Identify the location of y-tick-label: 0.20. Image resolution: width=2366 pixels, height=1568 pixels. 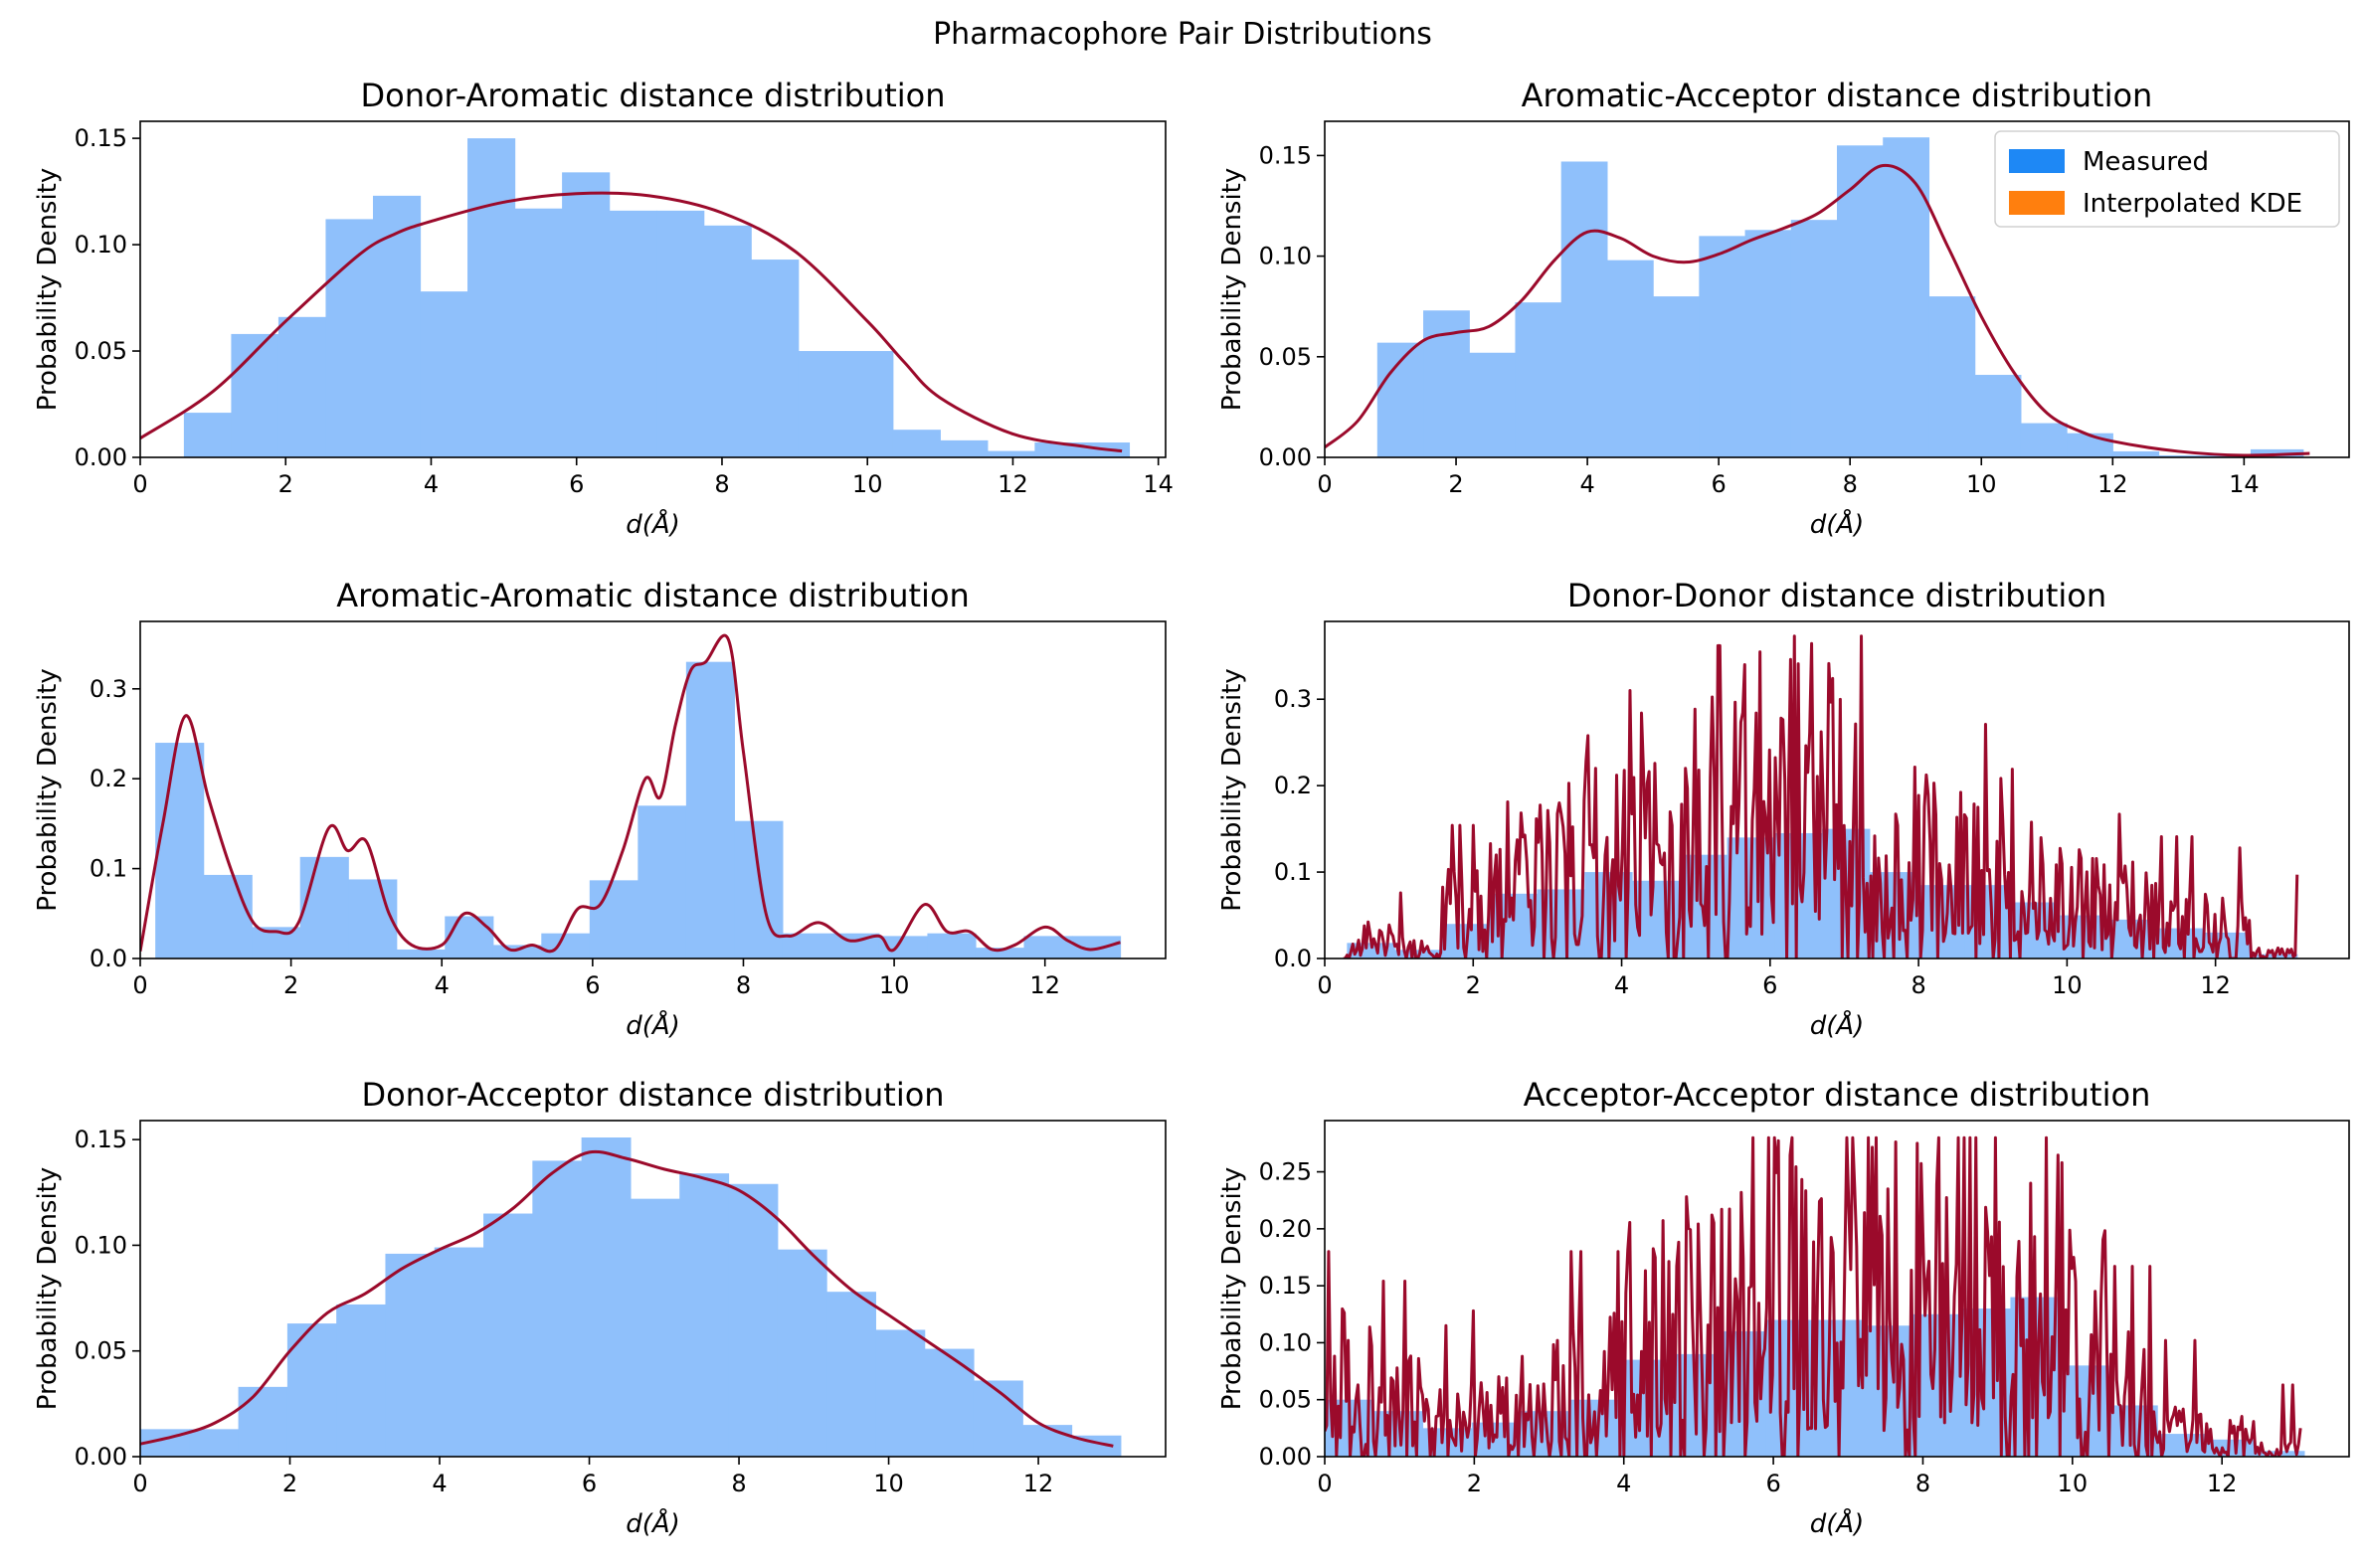
(1285, 1229).